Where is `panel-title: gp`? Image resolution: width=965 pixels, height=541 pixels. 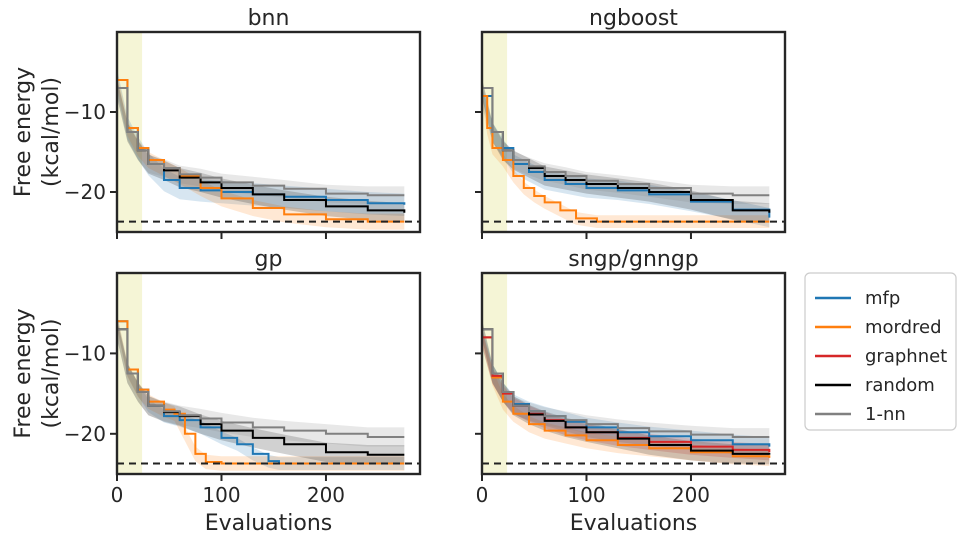 panel-title: gp is located at coordinates (269, 259).